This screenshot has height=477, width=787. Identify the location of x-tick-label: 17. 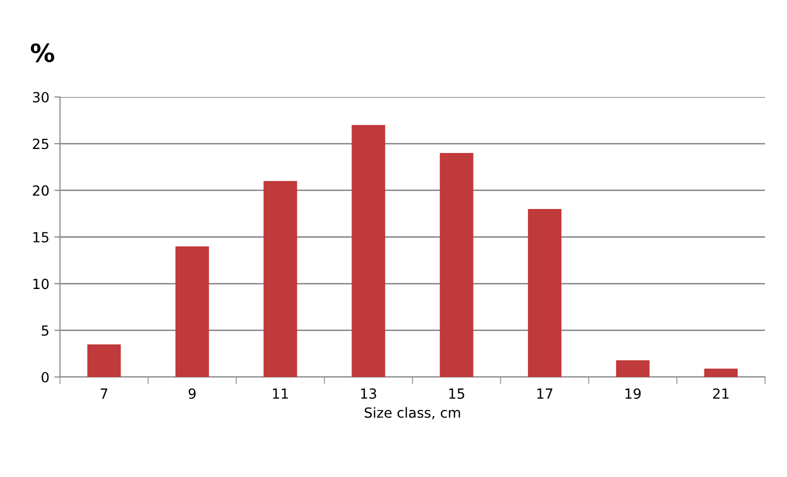
(544, 393).